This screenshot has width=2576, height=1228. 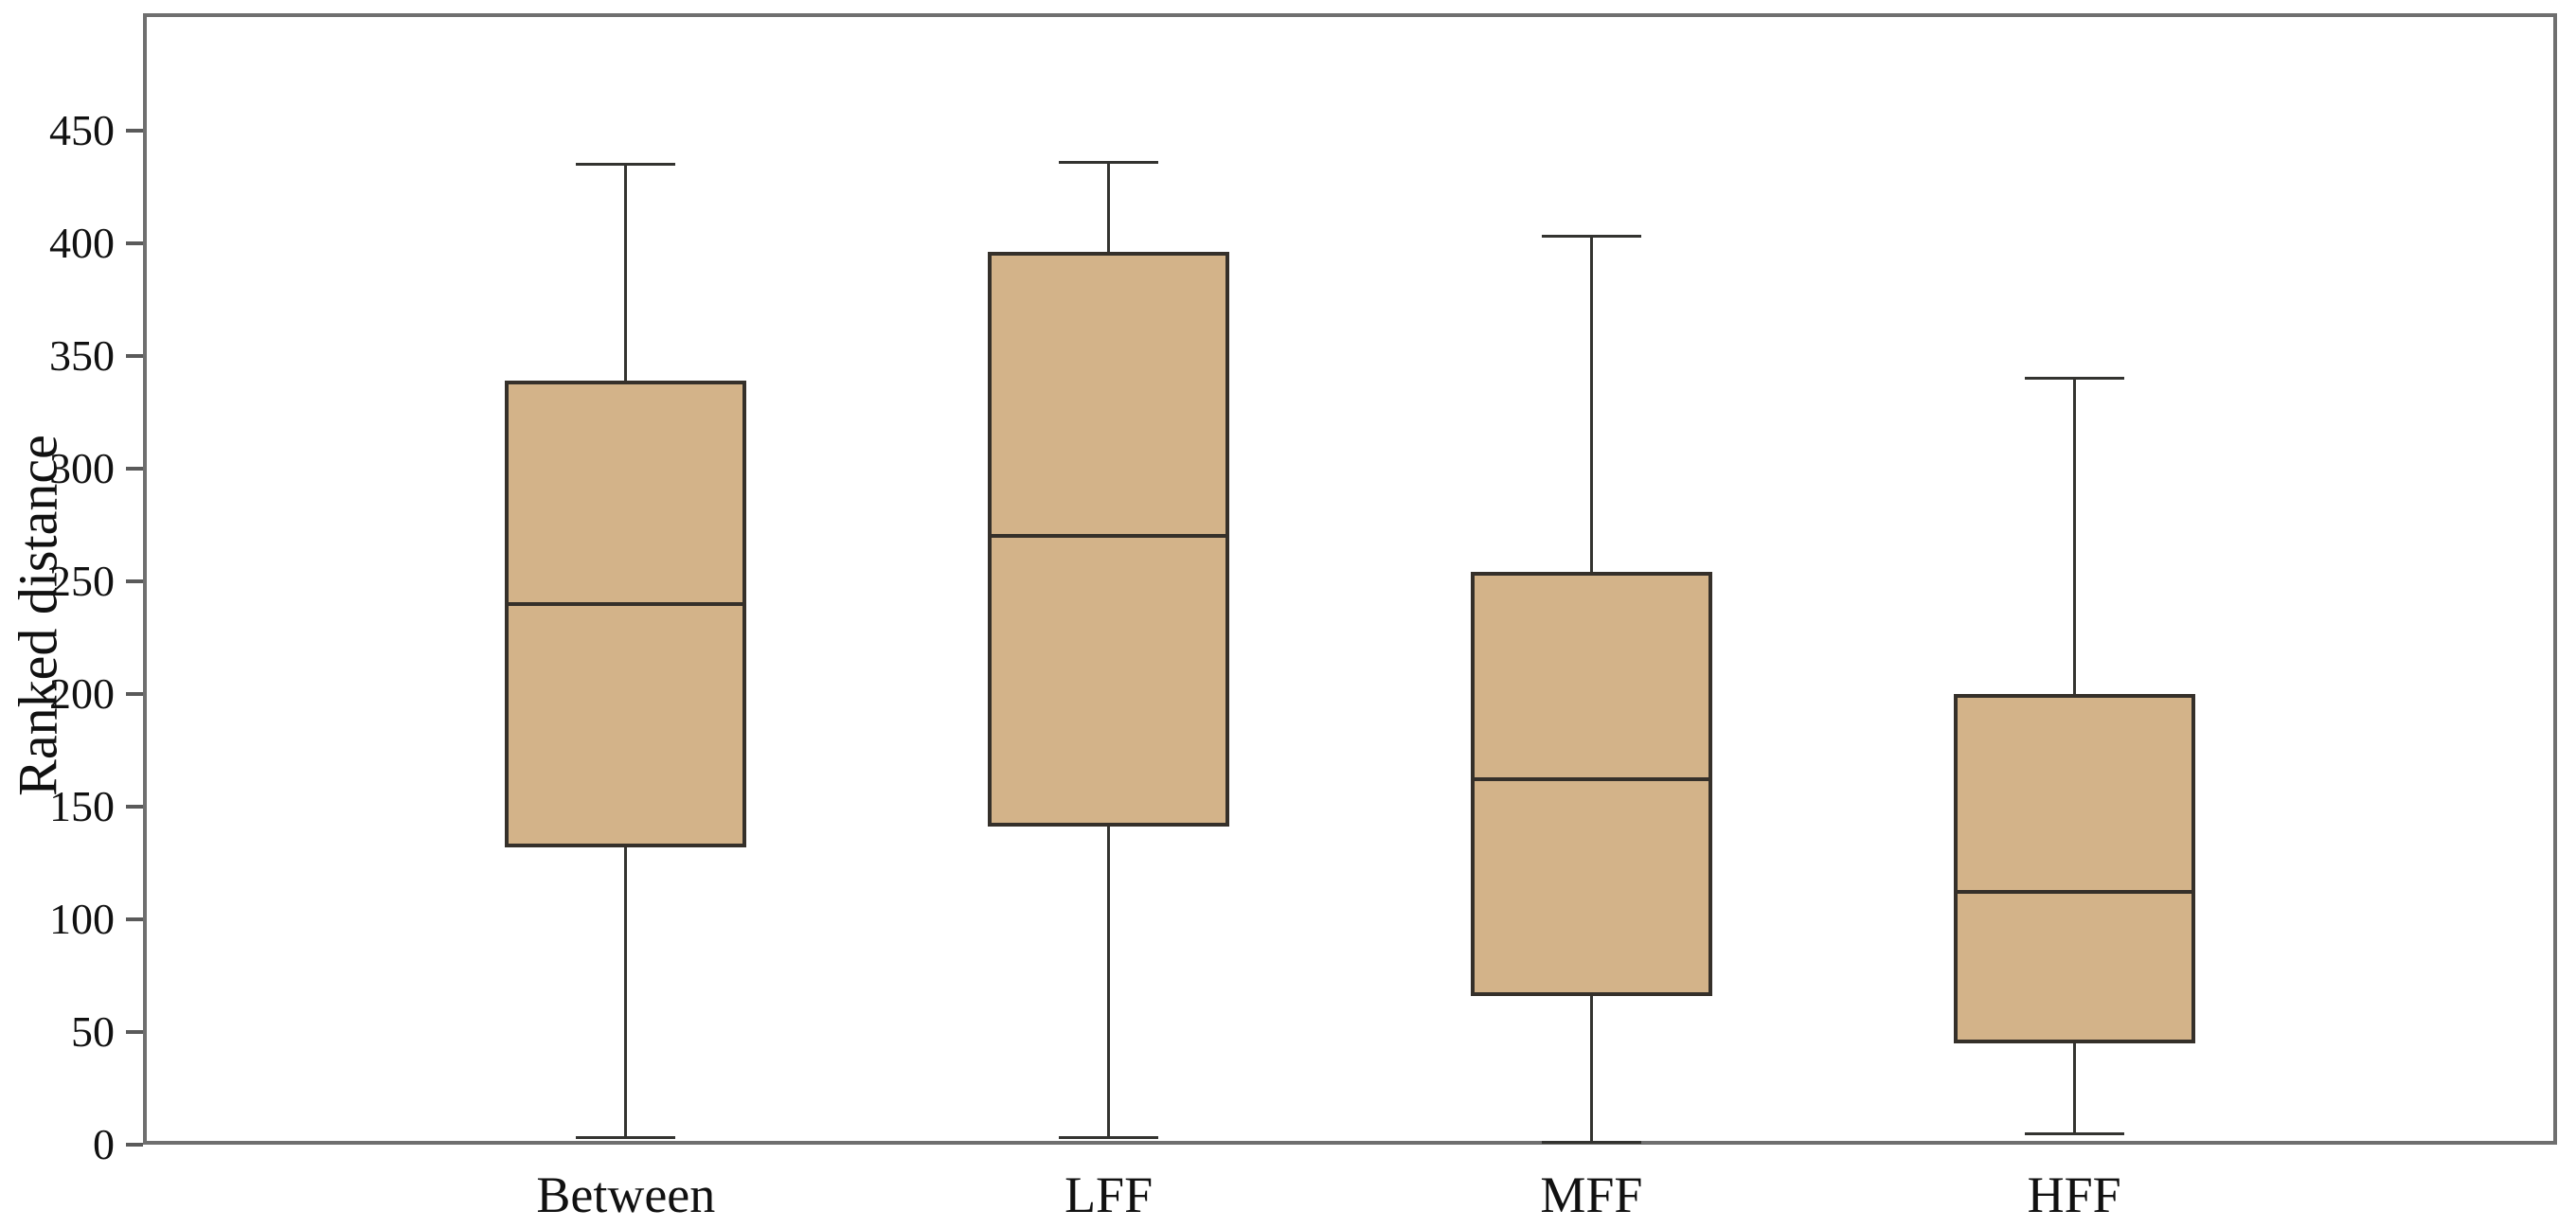 What do you see at coordinates (82, 693) in the screenshot?
I see `y-tick-label: 200` at bounding box center [82, 693].